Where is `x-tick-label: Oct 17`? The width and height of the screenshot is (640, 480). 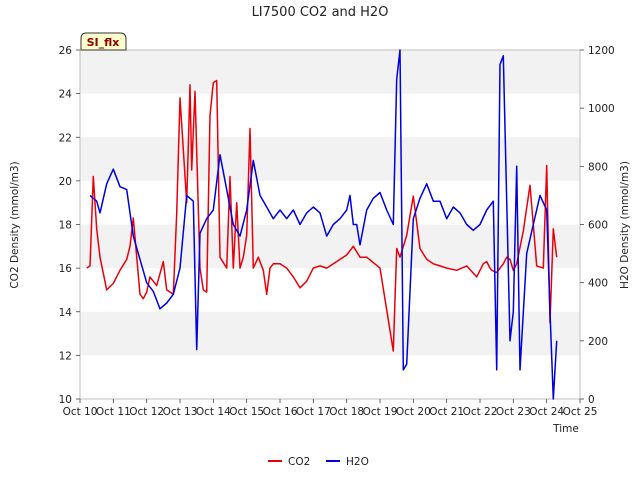 x-tick-label: Oct 17 is located at coordinates (313, 412).